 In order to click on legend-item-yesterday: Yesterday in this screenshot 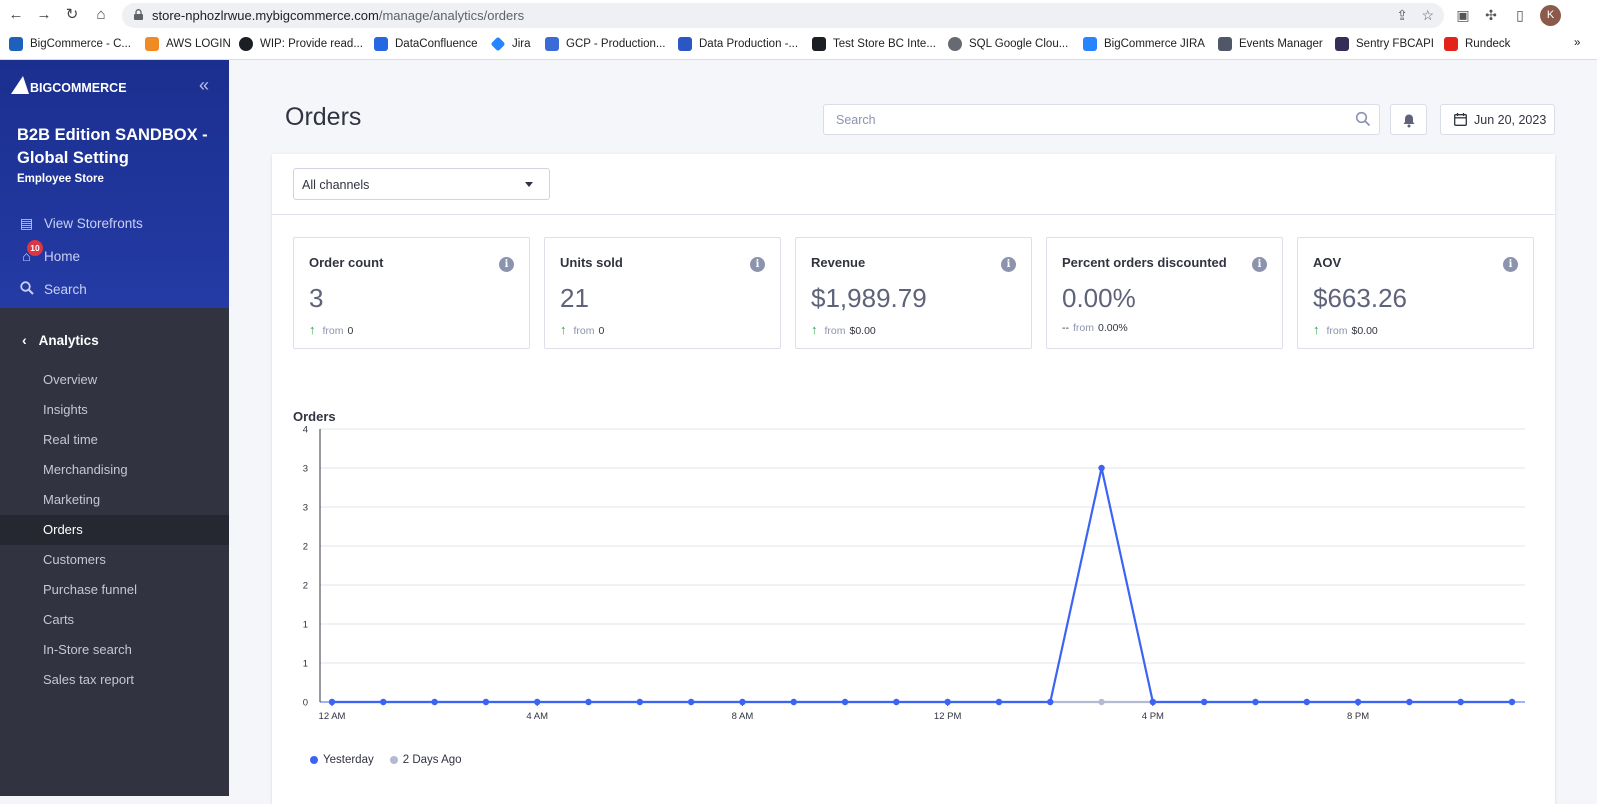, I will do `click(342, 760)`.